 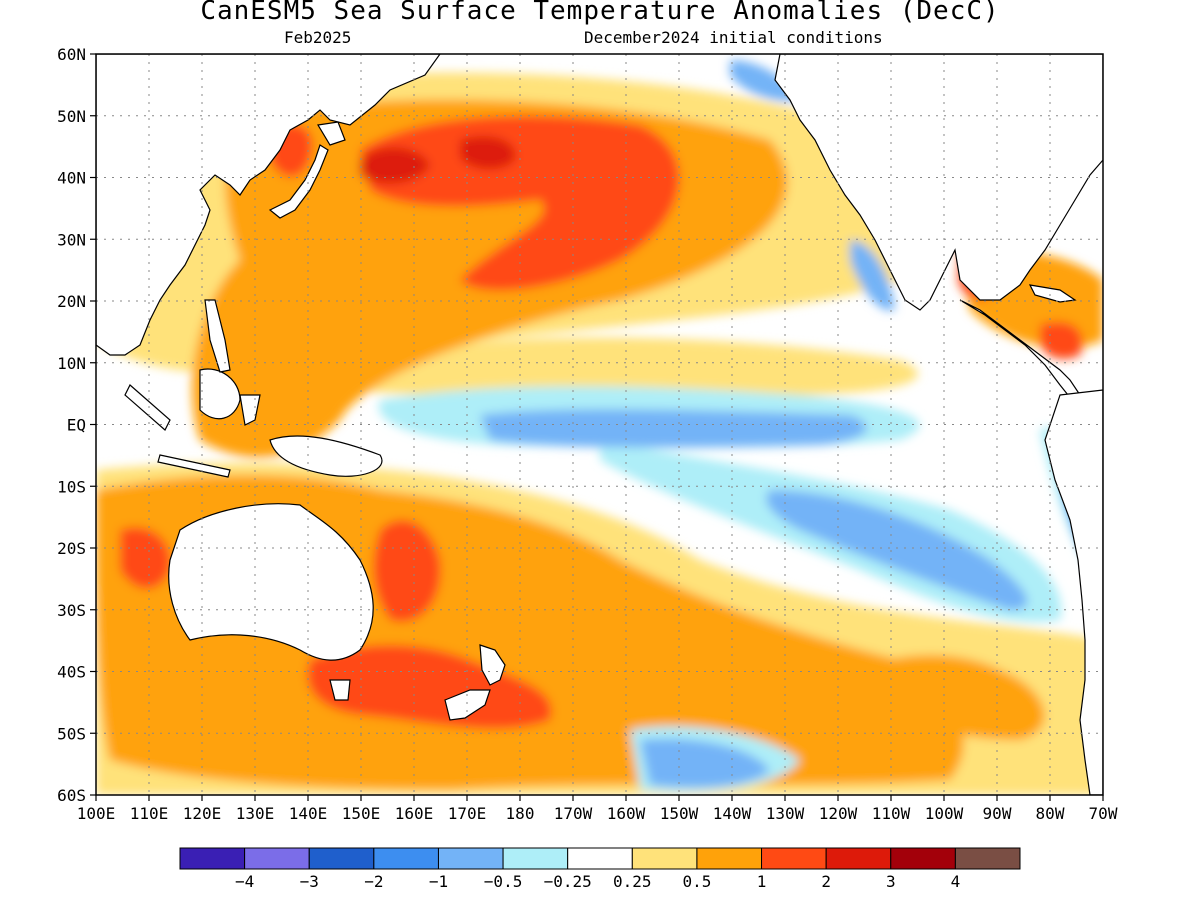 What do you see at coordinates (71, 672) in the screenshot?
I see `lat-label: 40S` at bounding box center [71, 672].